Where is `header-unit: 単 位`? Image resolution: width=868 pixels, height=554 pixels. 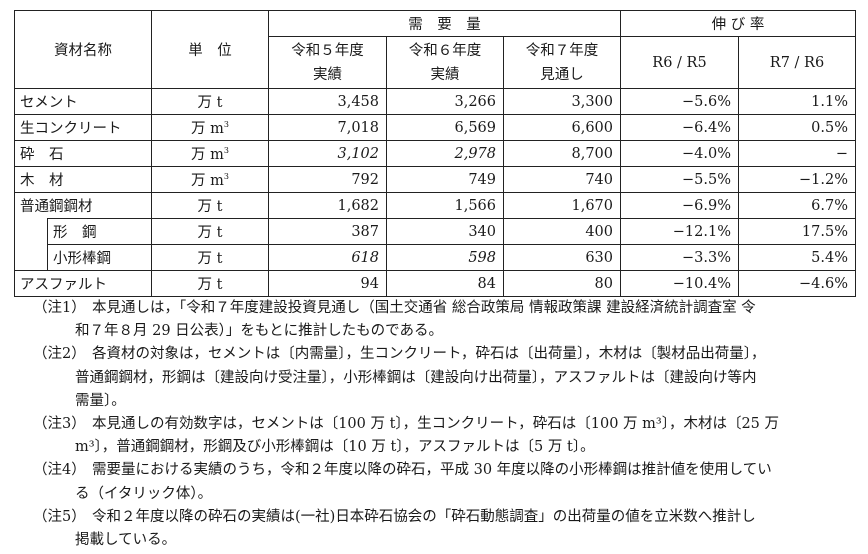 header-unit: 単 位 is located at coordinates (210, 49).